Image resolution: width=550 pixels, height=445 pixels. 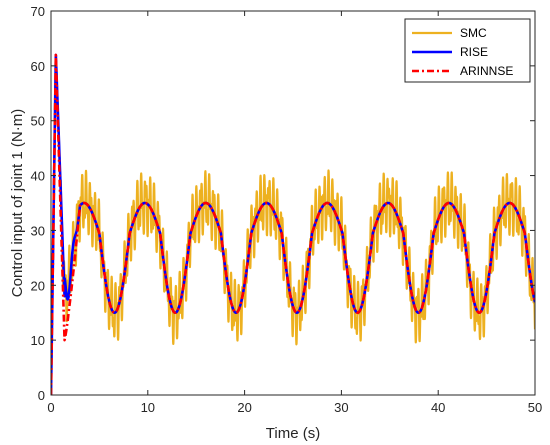 What do you see at coordinates (341, 407) in the screenshot?
I see `x-tick-label: 30` at bounding box center [341, 407].